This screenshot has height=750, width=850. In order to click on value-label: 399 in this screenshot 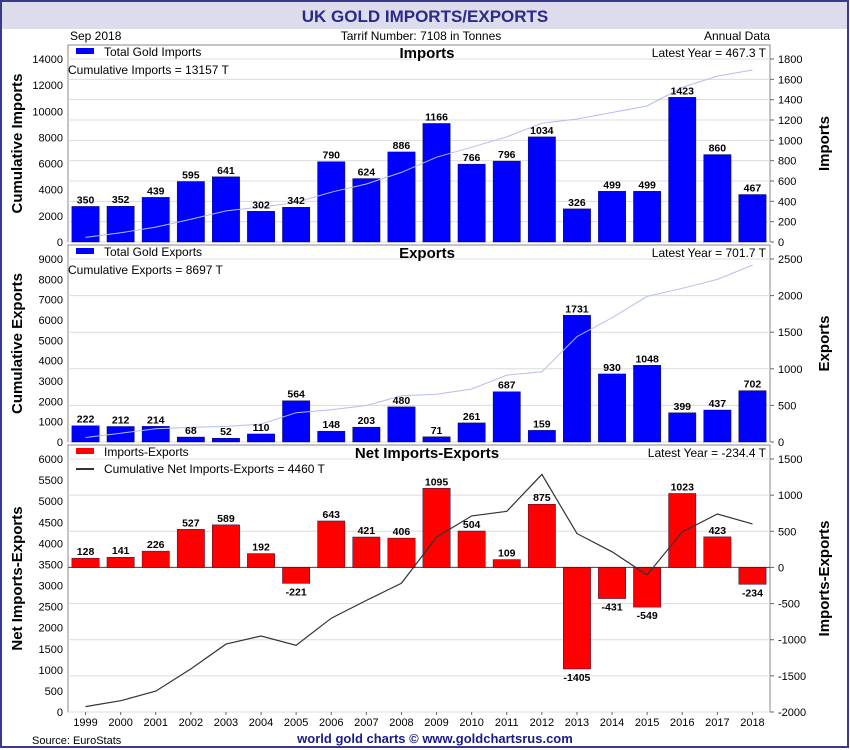, I will do `click(682, 407)`.